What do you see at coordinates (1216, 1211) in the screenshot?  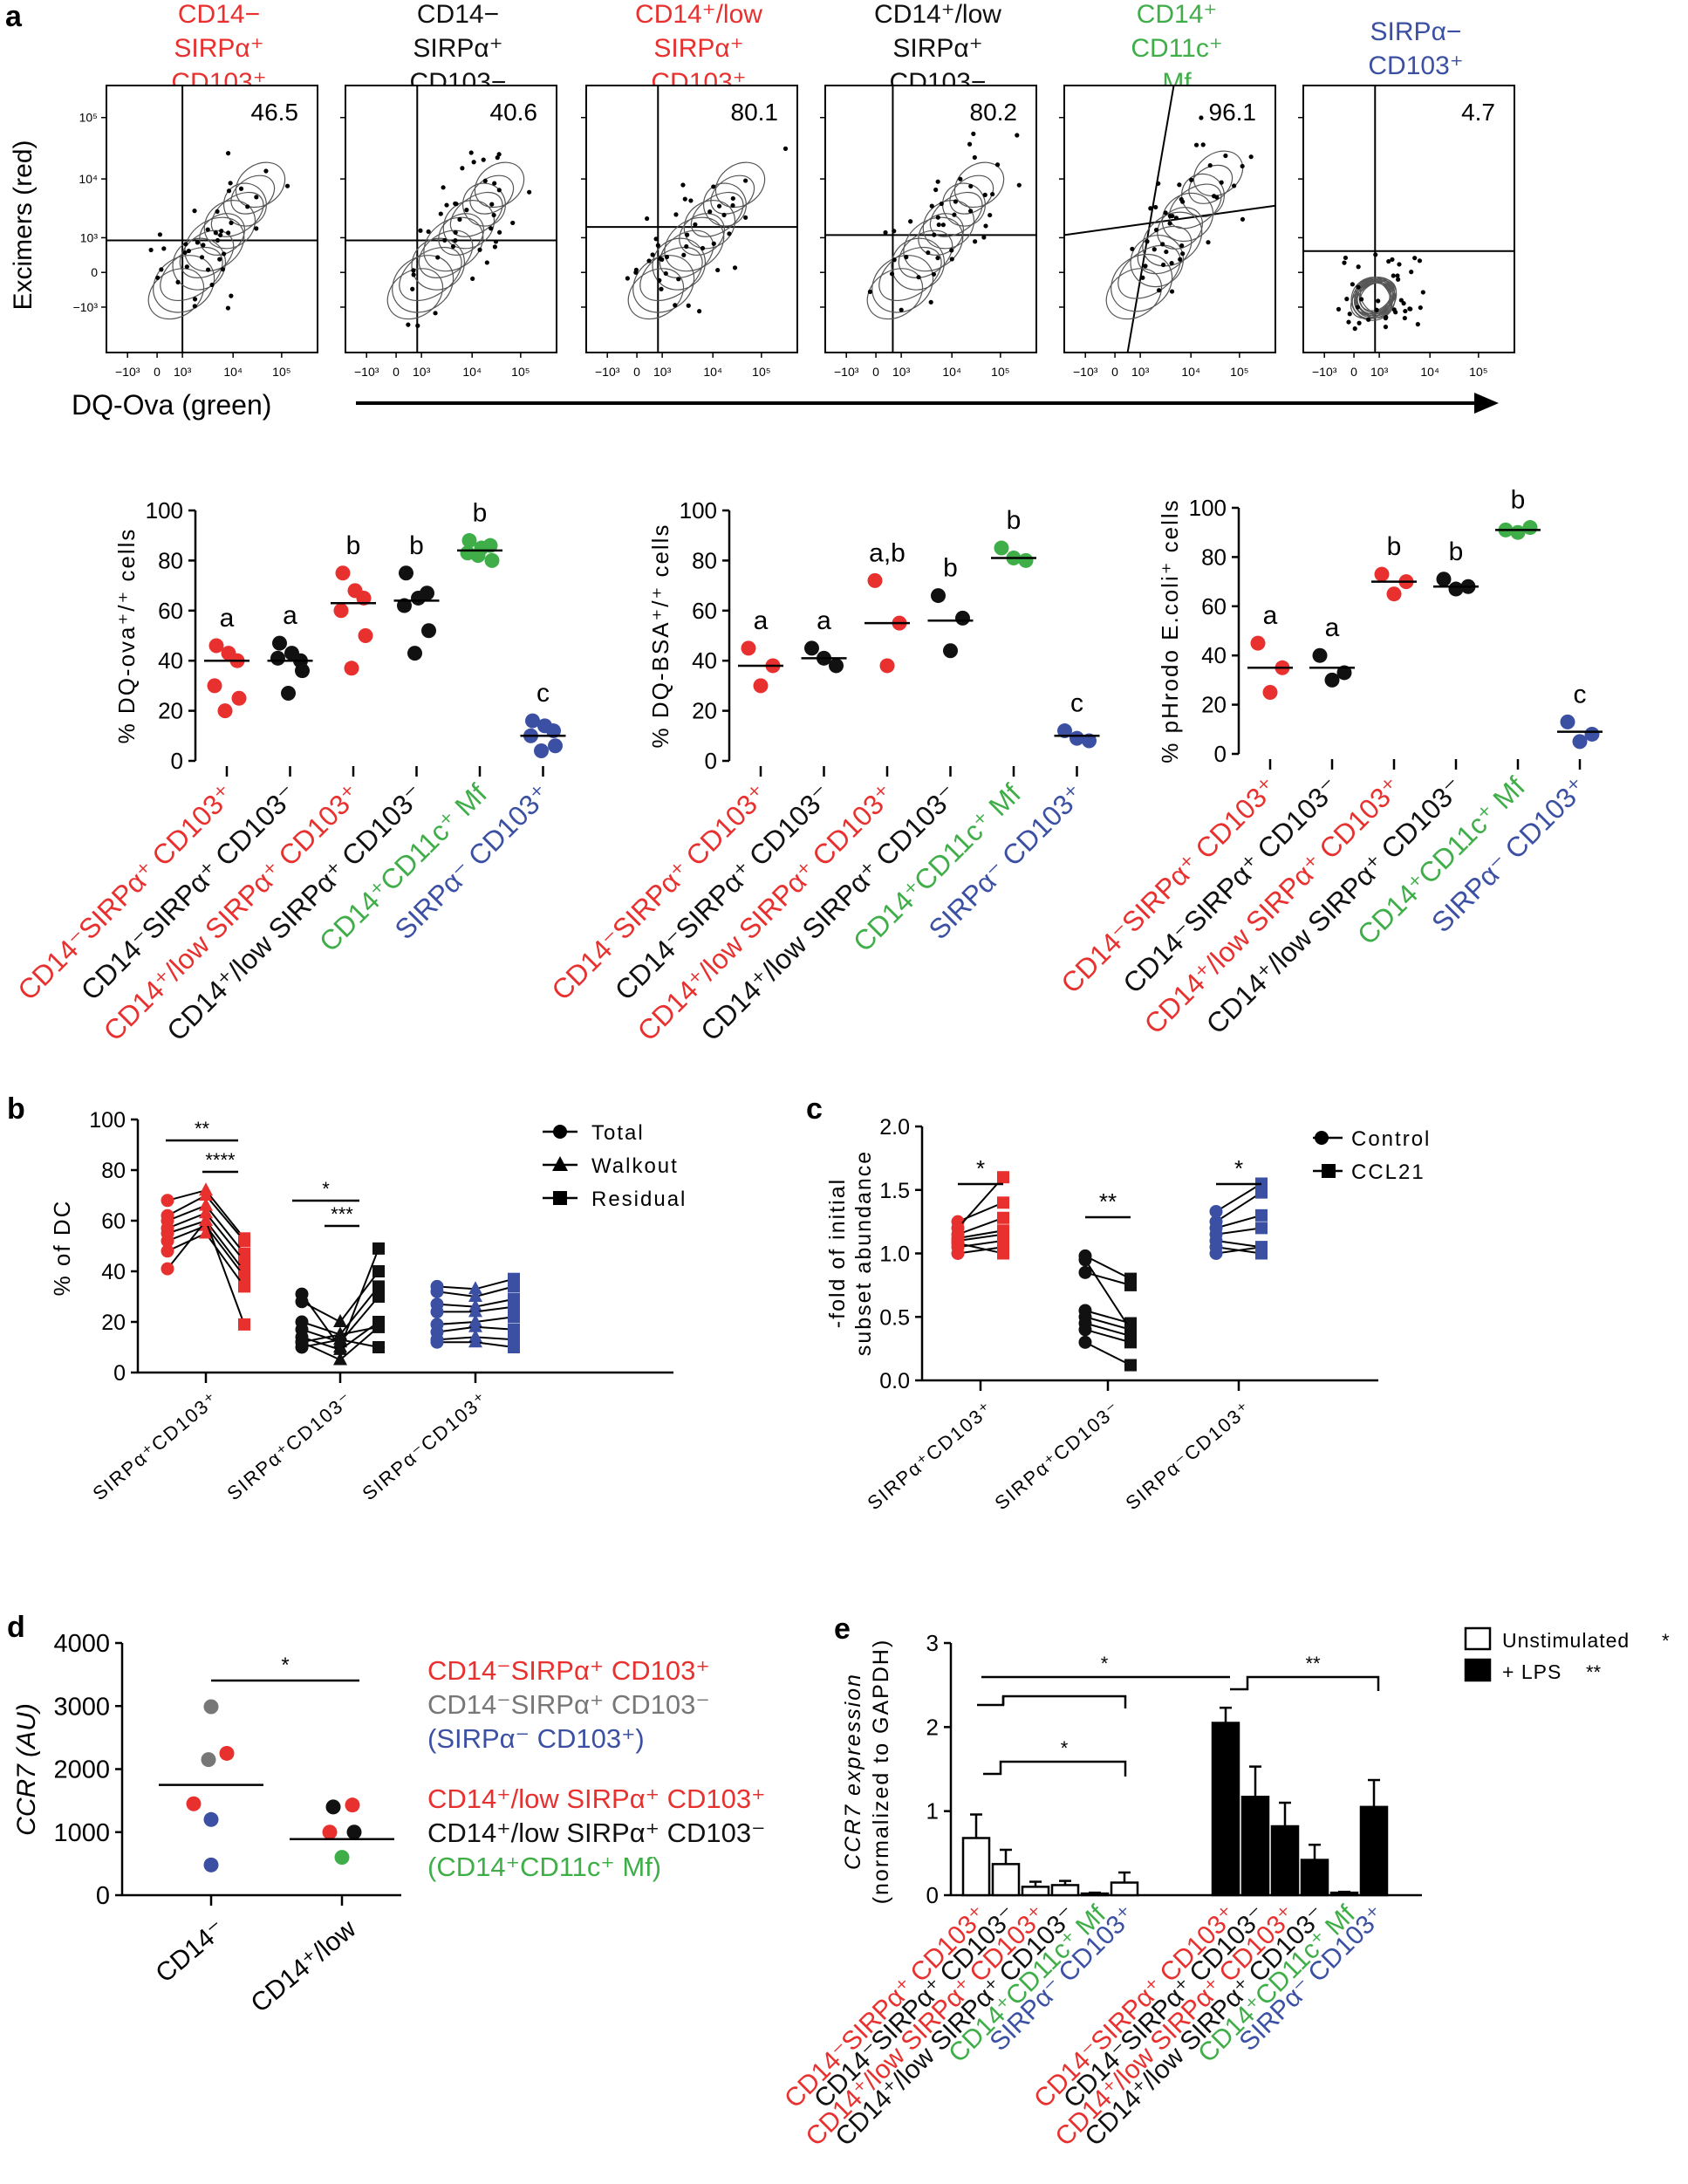 I see `control-marker` at bounding box center [1216, 1211].